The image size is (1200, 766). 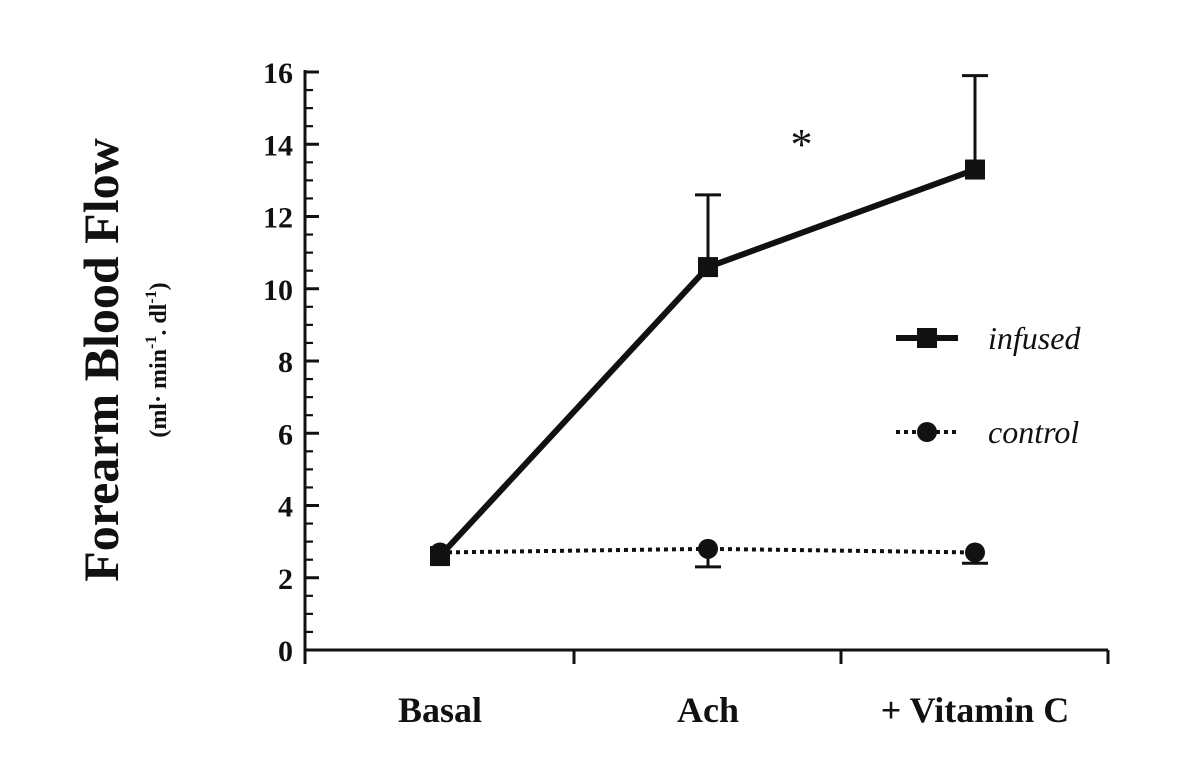 What do you see at coordinates (927, 338) in the screenshot?
I see `legend-swatch-square` at bounding box center [927, 338].